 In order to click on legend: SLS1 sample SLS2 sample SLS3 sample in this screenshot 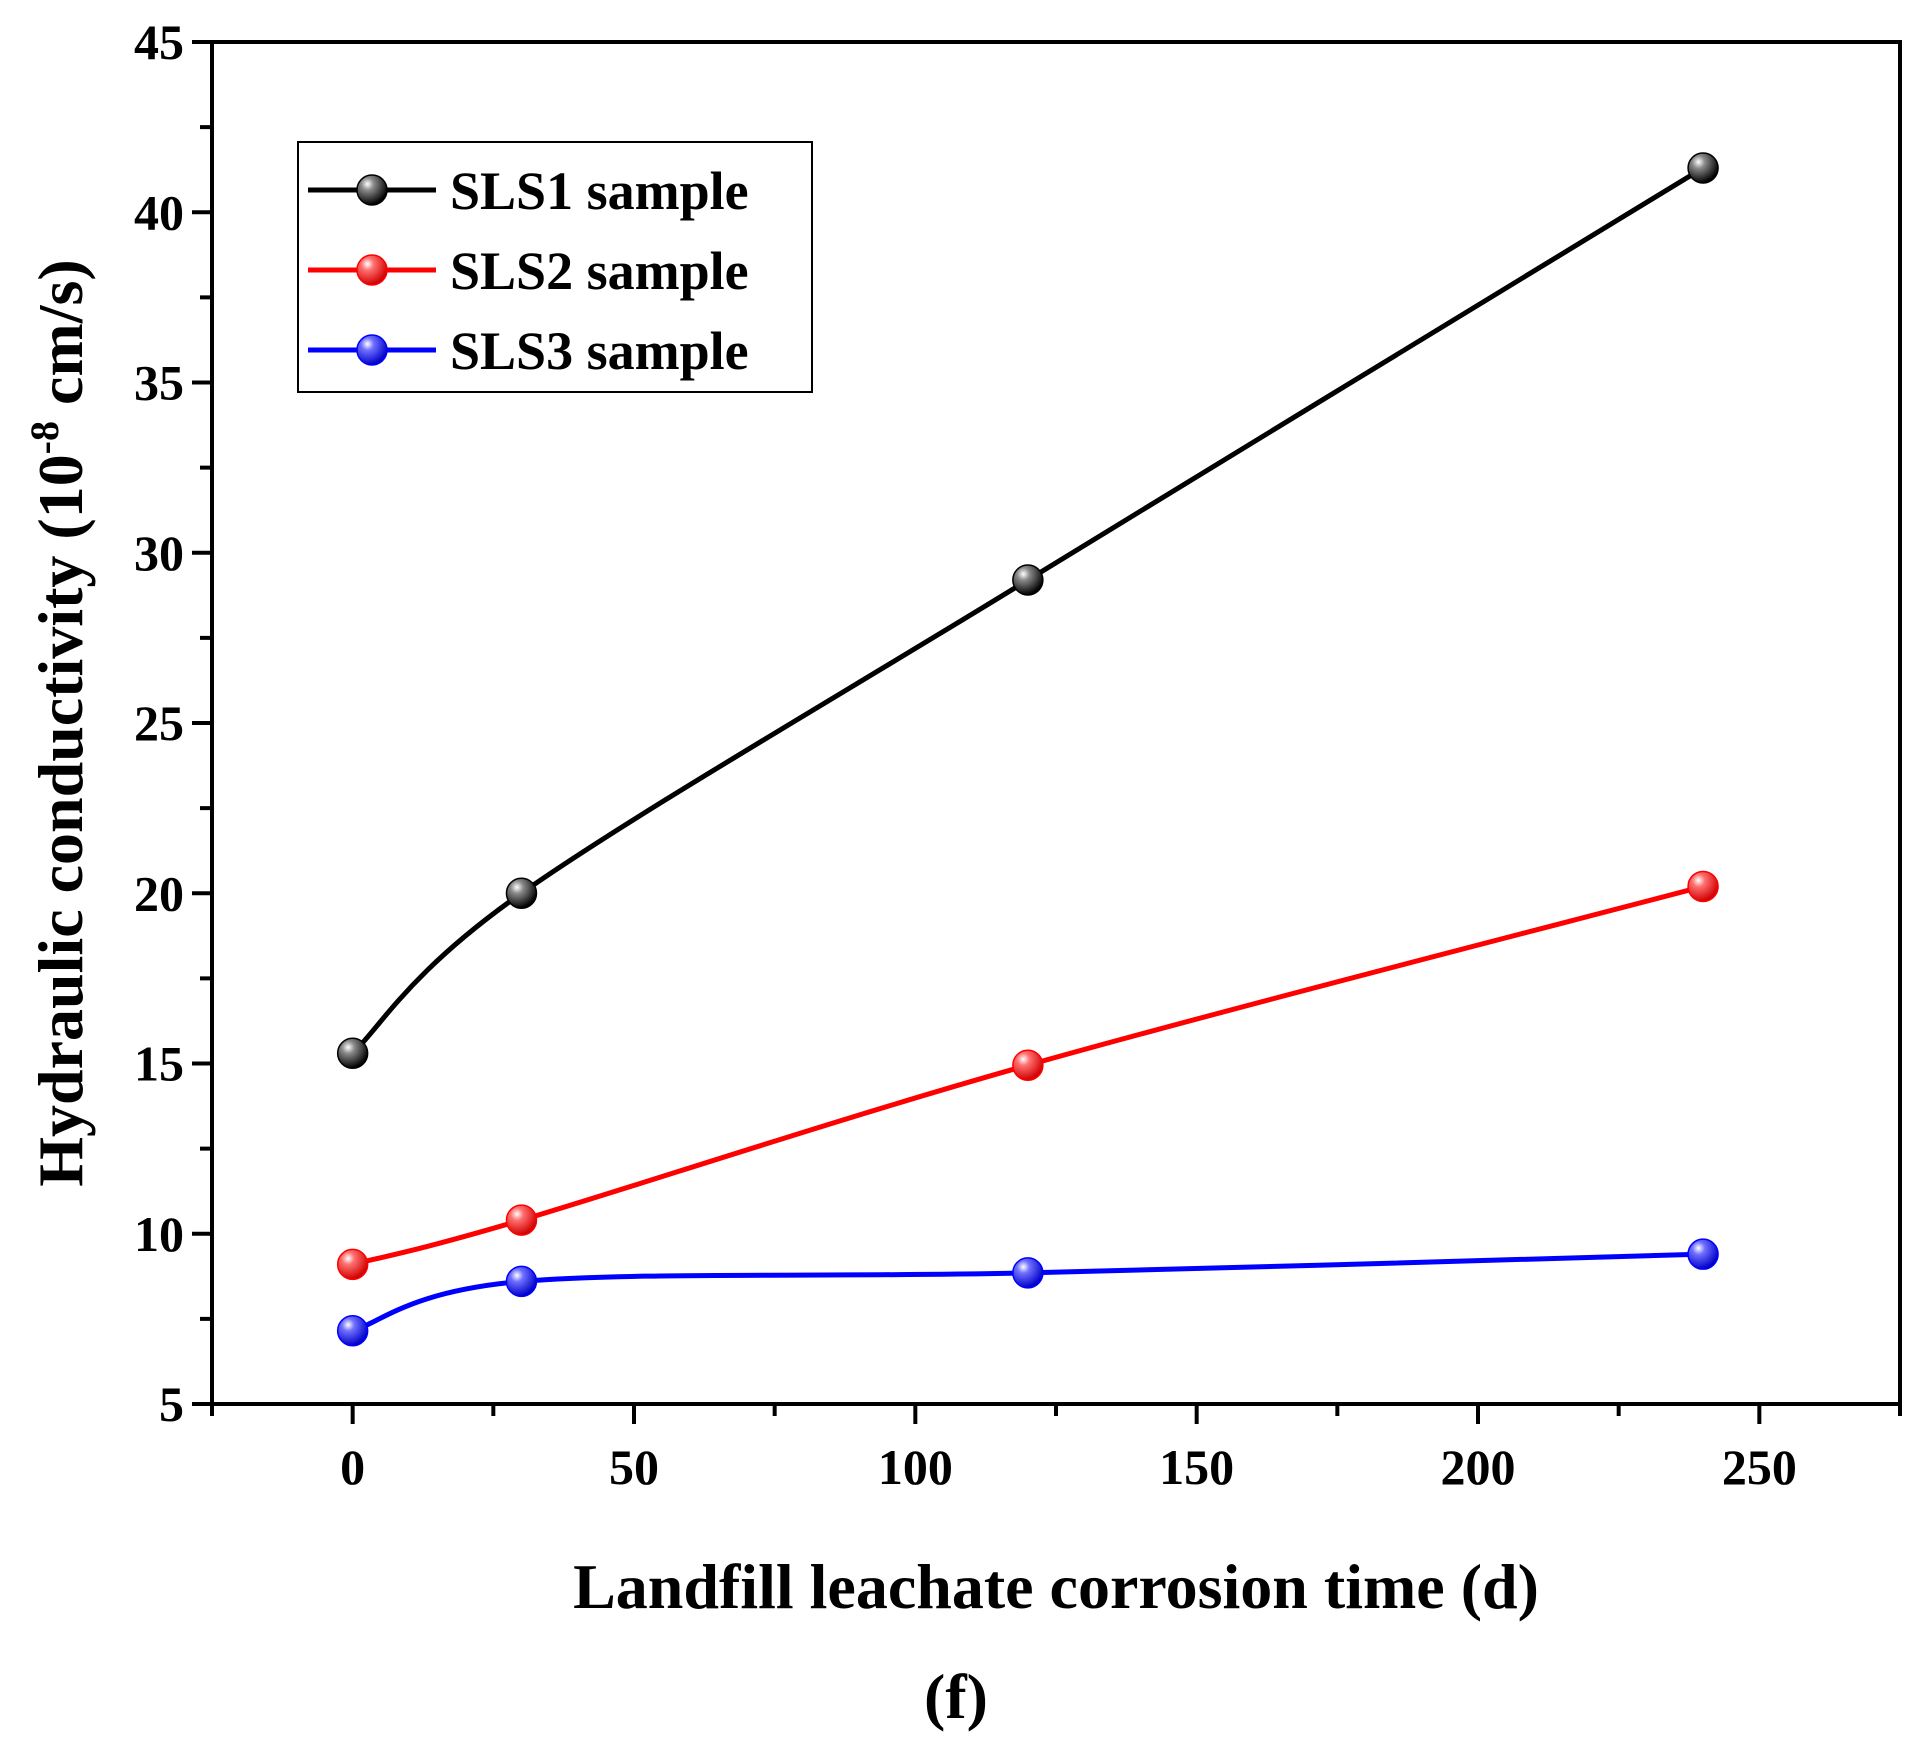, I will do `click(555, 267)`.